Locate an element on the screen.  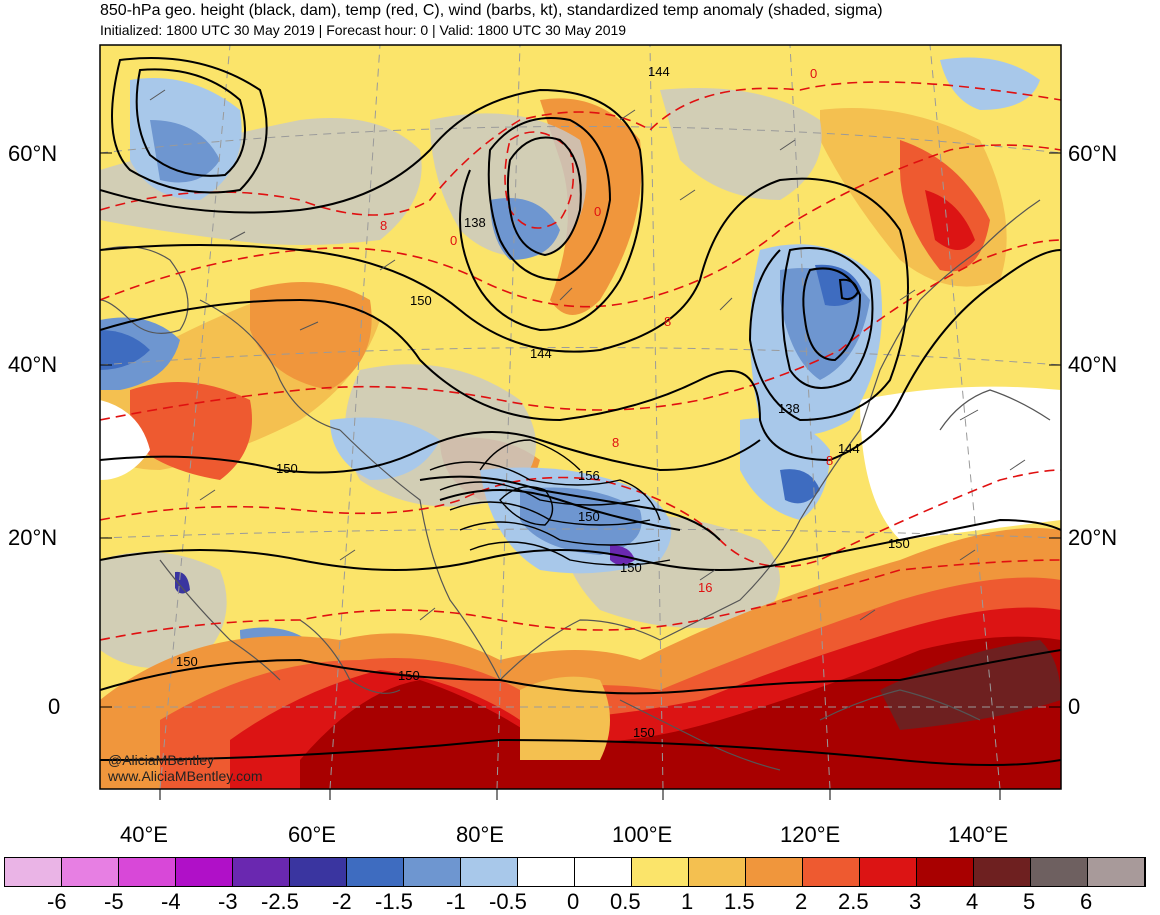
colorbar-label: -6 is located at coordinates (57, 901).